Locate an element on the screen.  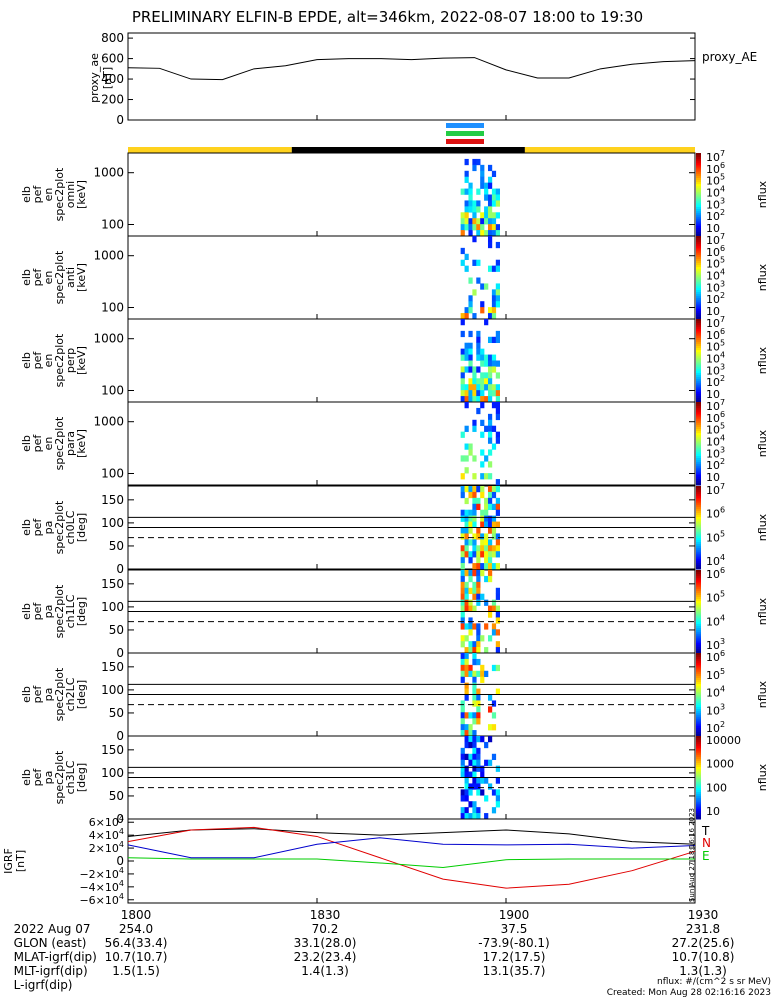
panel-frame is located at coordinates (411, 194).